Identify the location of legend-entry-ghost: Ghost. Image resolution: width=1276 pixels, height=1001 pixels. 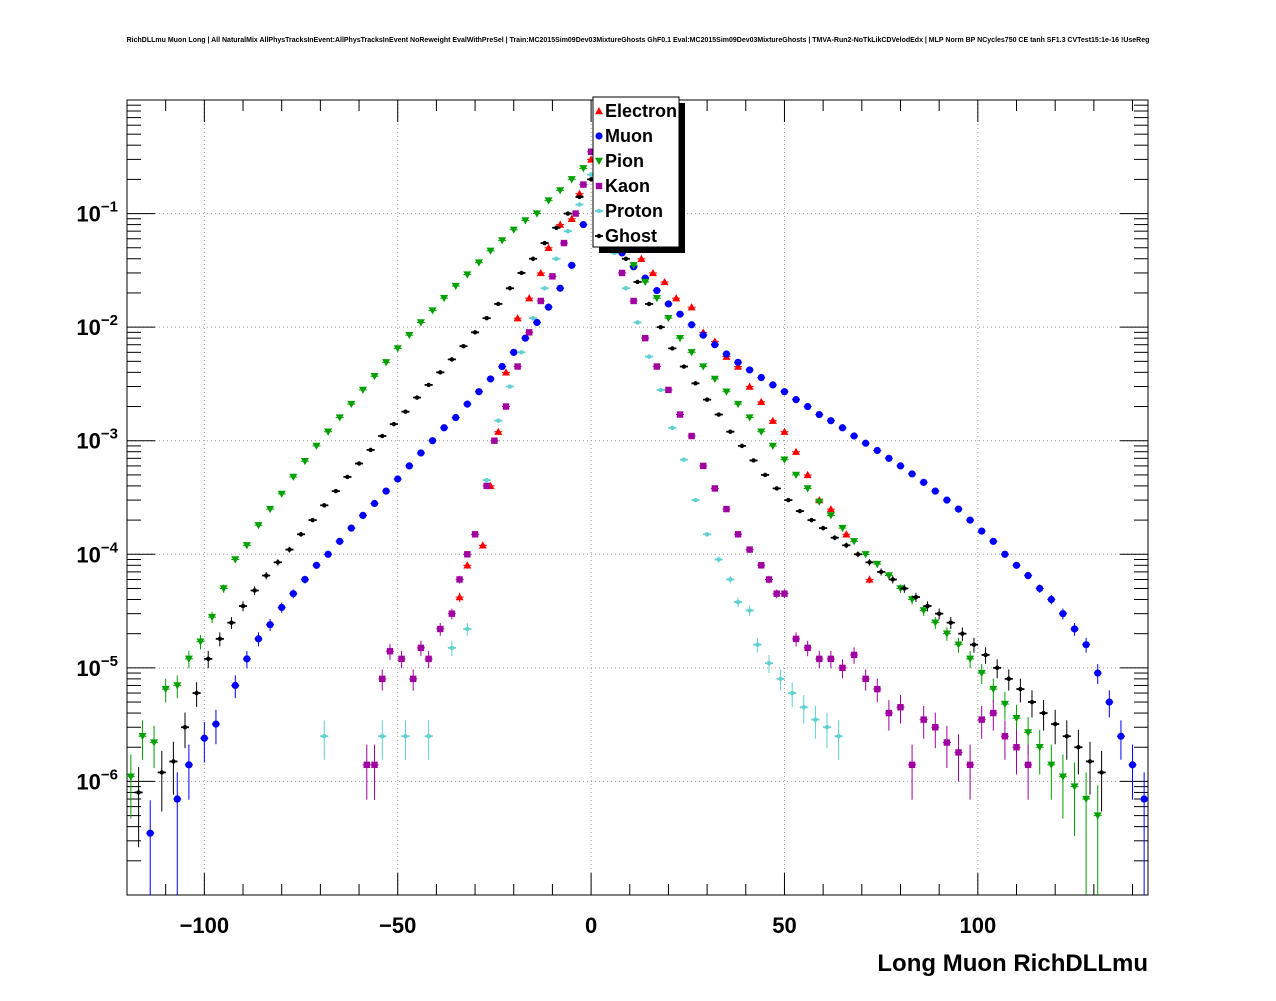
(626, 236).